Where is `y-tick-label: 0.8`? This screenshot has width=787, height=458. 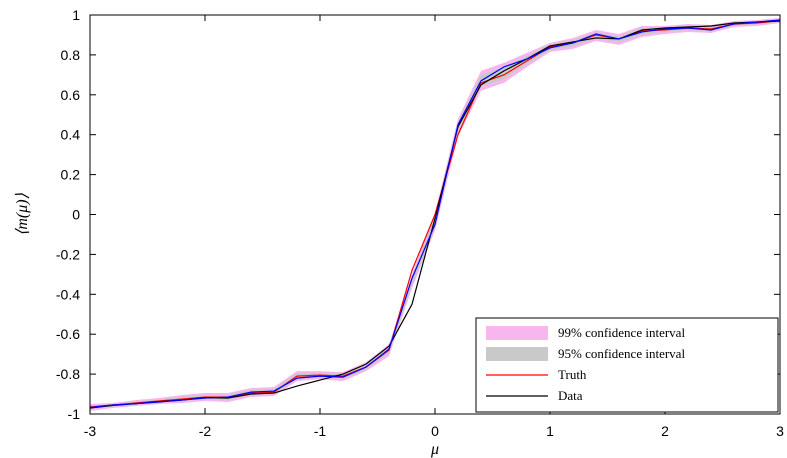 y-tick-label: 0.8 is located at coordinates (71, 55).